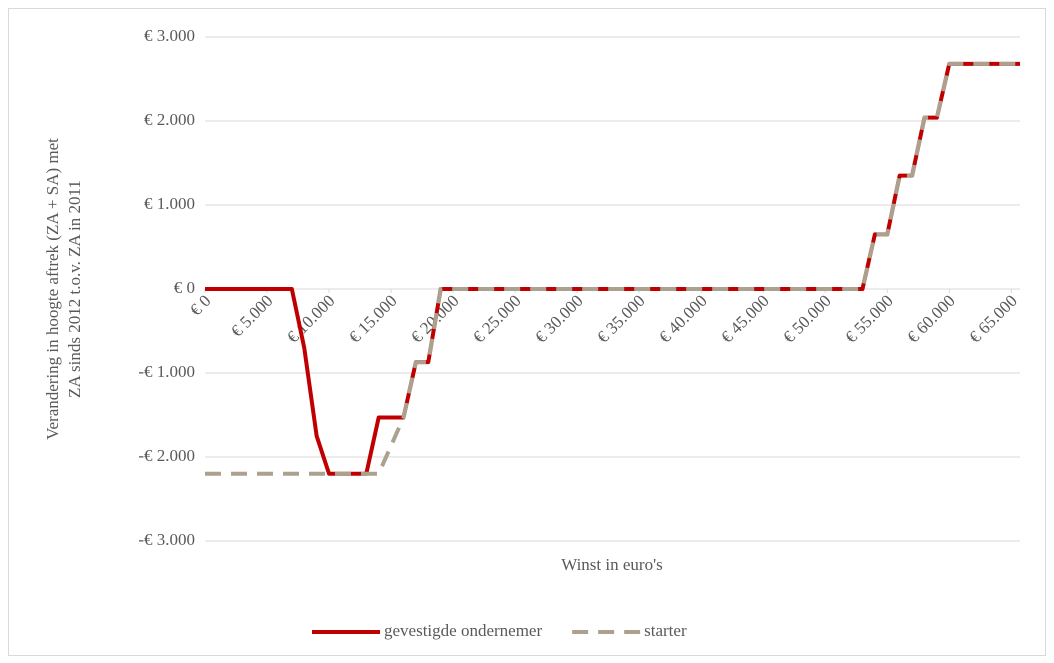 The height and width of the screenshot is (663, 1054). What do you see at coordinates (665, 630) in the screenshot?
I see `legend-label: starter` at bounding box center [665, 630].